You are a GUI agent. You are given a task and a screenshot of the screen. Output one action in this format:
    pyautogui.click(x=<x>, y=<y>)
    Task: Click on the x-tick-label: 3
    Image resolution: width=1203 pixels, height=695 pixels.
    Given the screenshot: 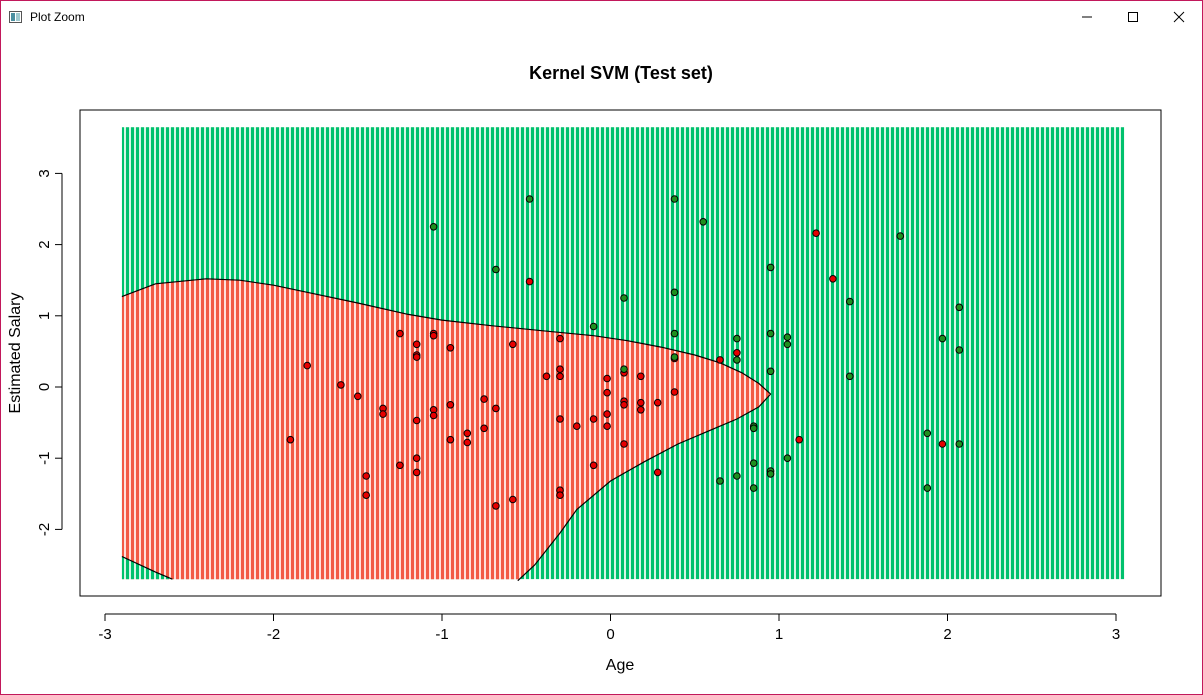 What is the action you would take?
    pyautogui.click(x=1116, y=634)
    